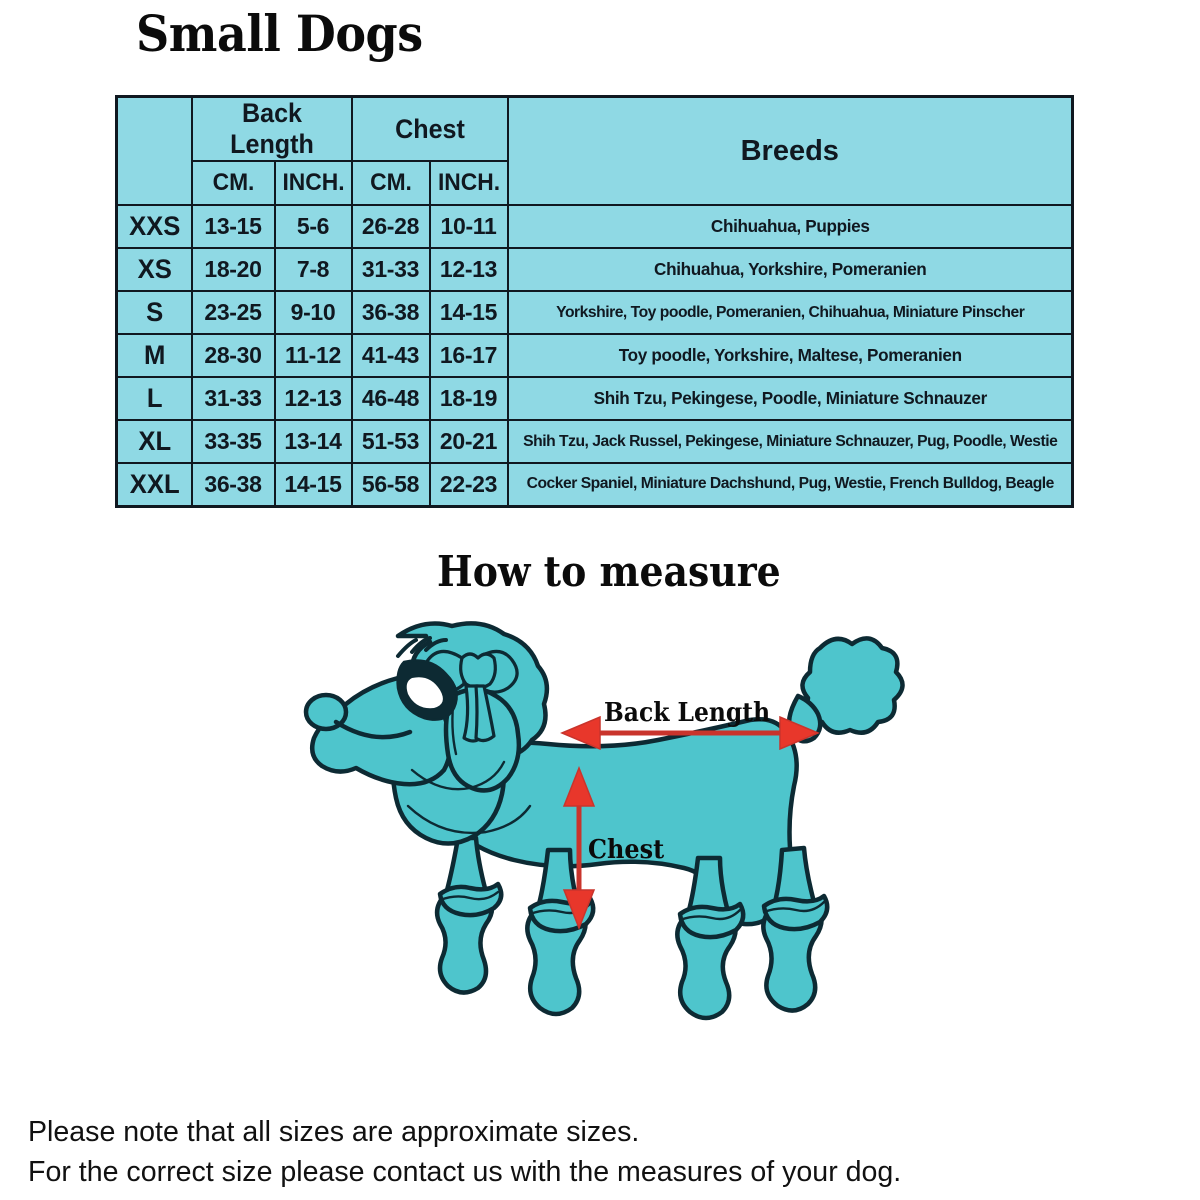  Describe the element at coordinates (609, 571) in the screenshot. I see `how-to-measure-title: How to measure` at that location.